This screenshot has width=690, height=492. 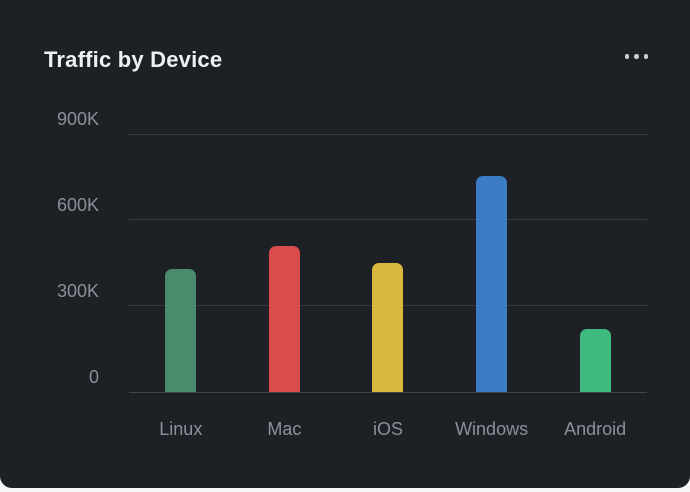 I want to click on bar-ios, so click(x=388, y=327).